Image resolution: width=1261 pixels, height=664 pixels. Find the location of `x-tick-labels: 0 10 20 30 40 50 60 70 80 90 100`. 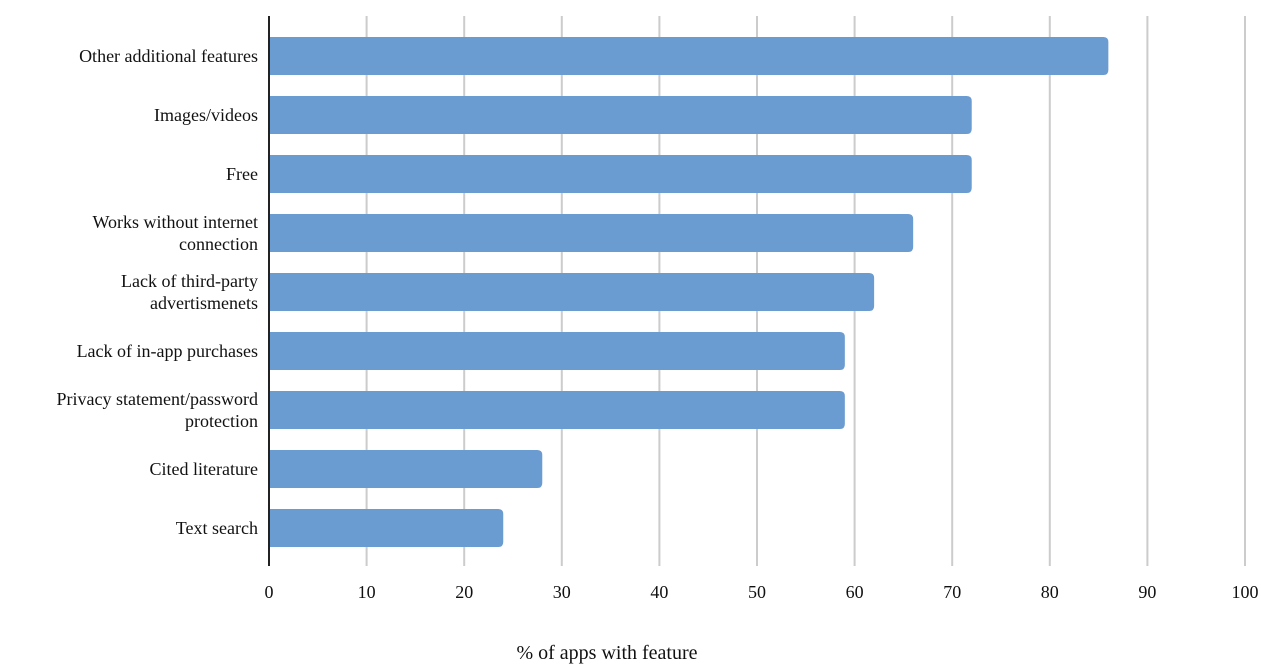

x-tick-labels: 0 10 20 30 40 50 60 70 80 90 100 is located at coordinates (762, 592).